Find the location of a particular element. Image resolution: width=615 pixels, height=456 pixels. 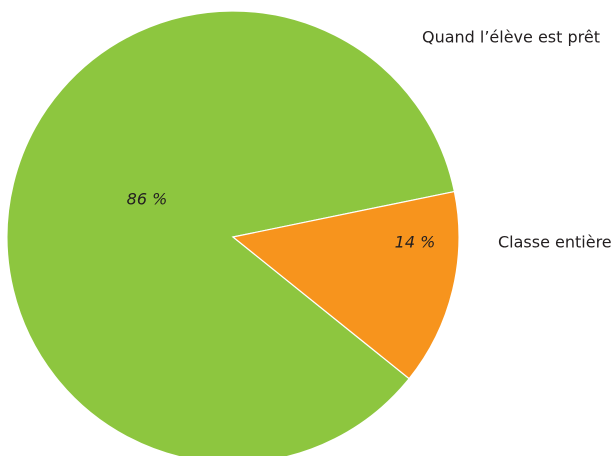

category-label: Quand l’élève est prêt is located at coordinates (511, 37).